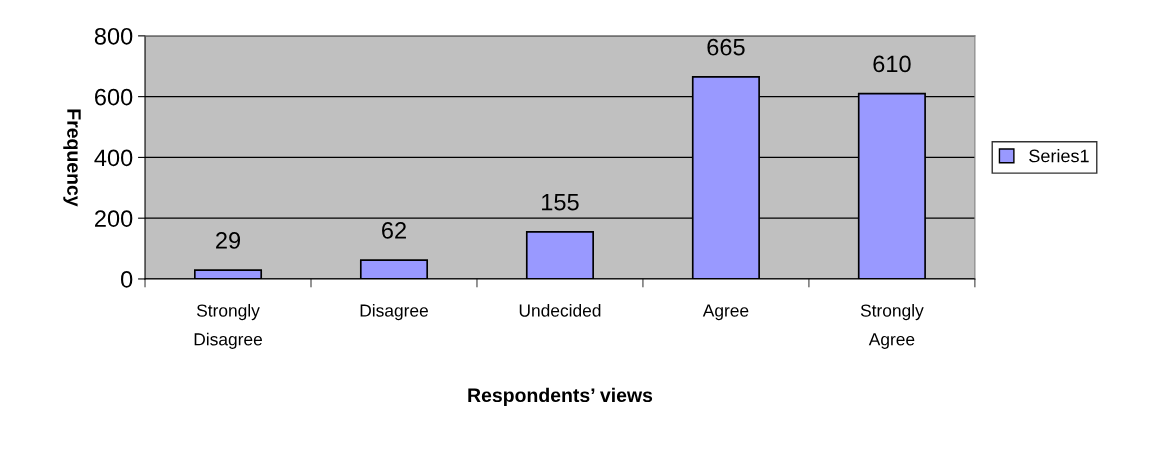 This screenshot has width=1151, height=472. I want to click on x-tick-label: Strongly Agree, so click(892, 326).